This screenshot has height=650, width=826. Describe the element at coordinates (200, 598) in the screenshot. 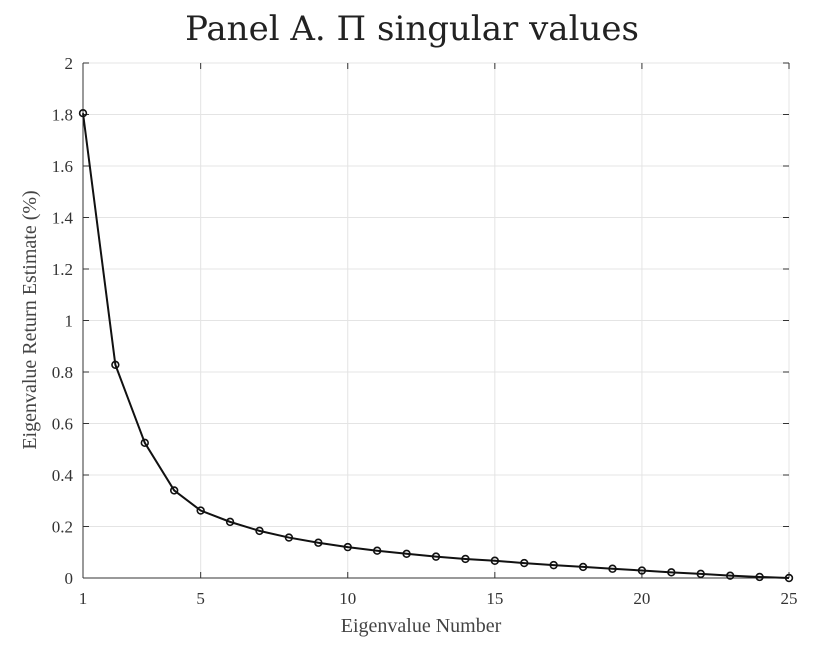

I see `x-tick-label: 5` at that location.